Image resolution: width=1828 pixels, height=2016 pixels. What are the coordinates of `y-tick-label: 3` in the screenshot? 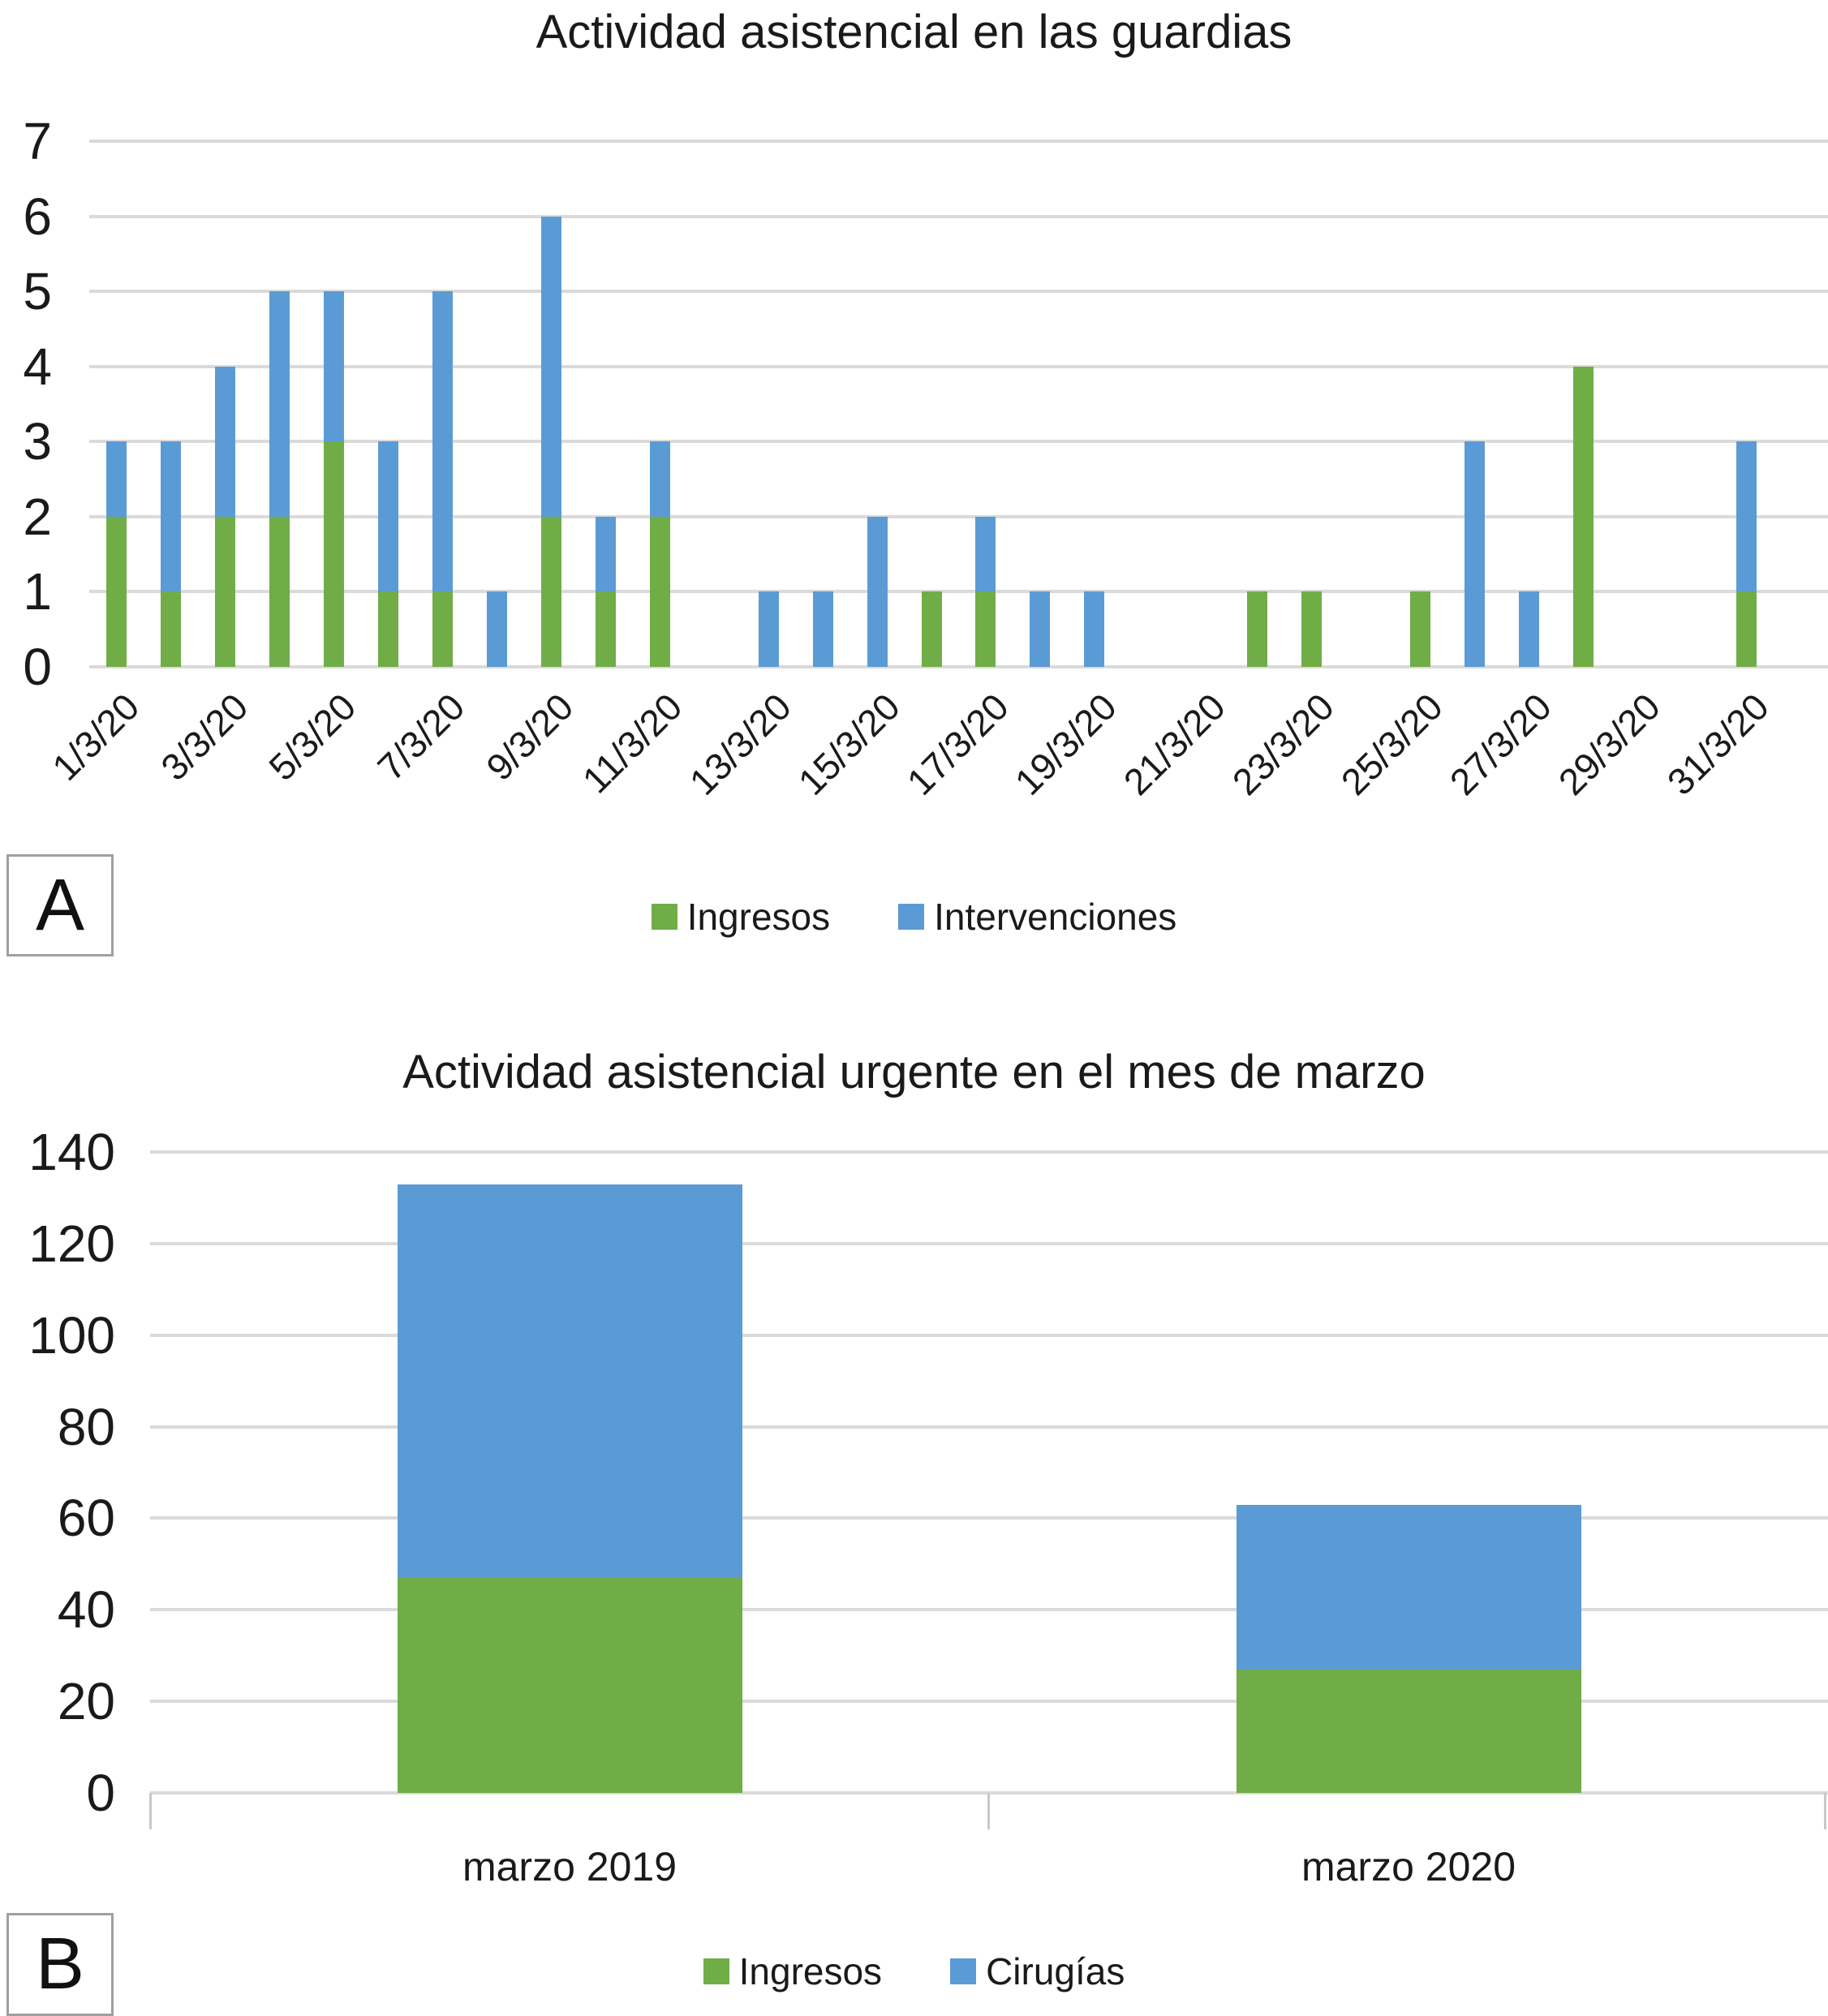 It's located at (37, 441).